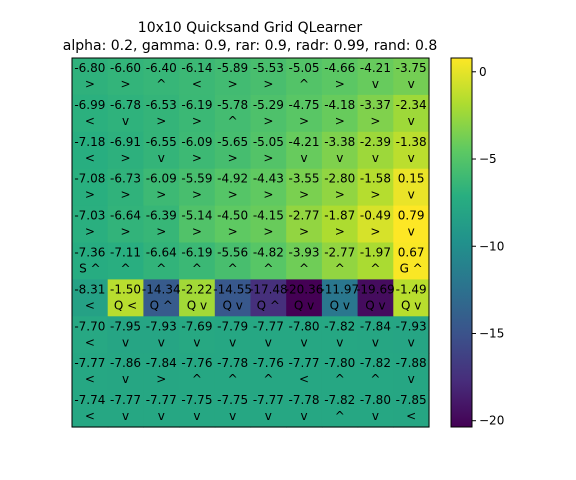 The height and width of the screenshot is (480, 576). What do you see at coordinates (268, 105) in the screenshot?
I see `cell-value-label: -5.29` at bounding box center [268, 105].